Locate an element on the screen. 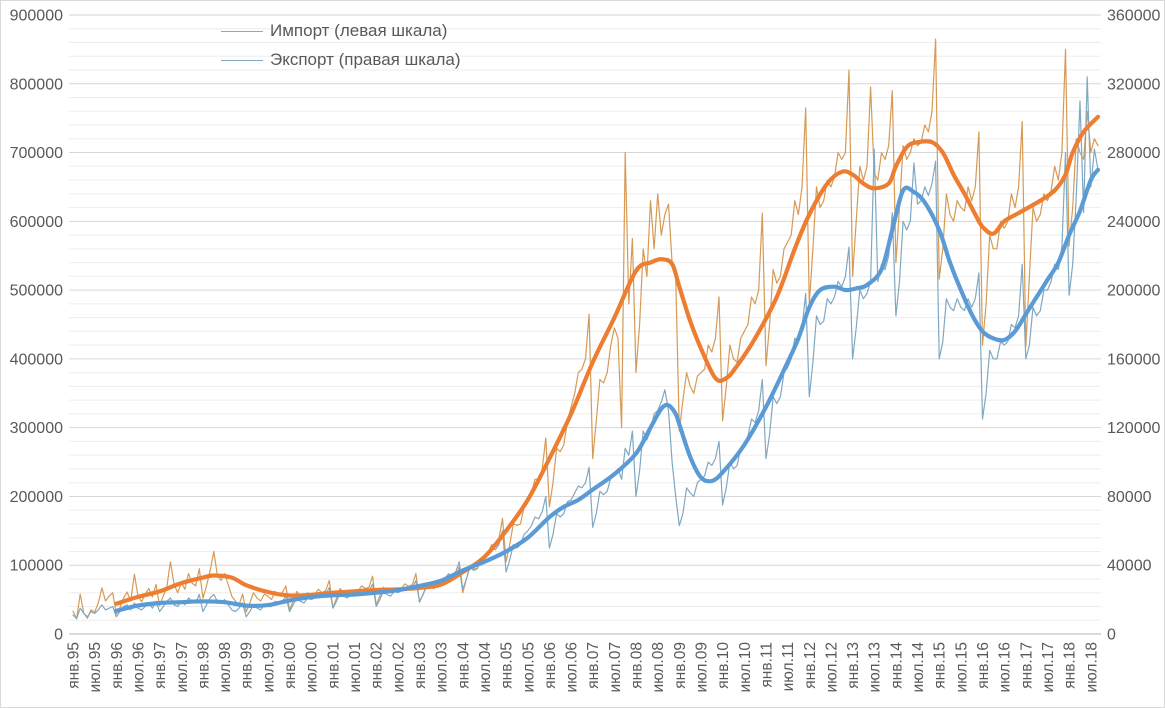  y-right-tick-label: 80000 is located at coordinates (1129, 497).